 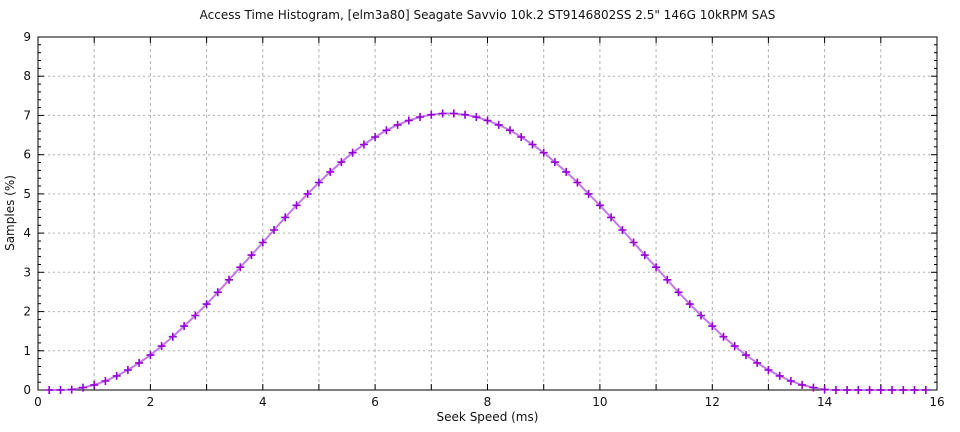 What do you see at coordinates (936, 402) in the screenshot?
I see `svg-text: 16` at bounding box center [936, 402].